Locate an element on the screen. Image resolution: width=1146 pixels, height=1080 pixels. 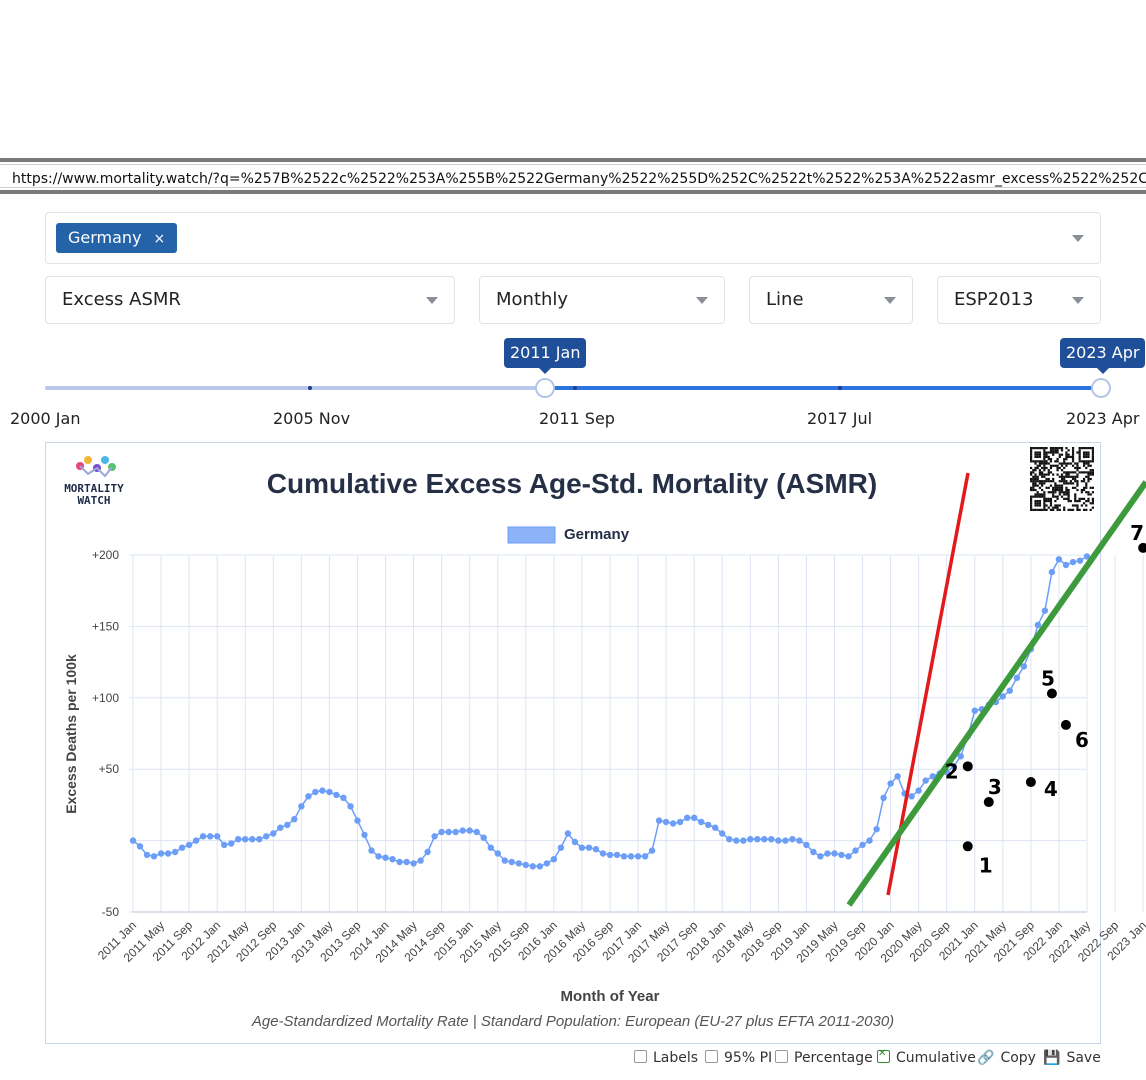
period-select-value: Monthly is located at coordinates (532, 299).